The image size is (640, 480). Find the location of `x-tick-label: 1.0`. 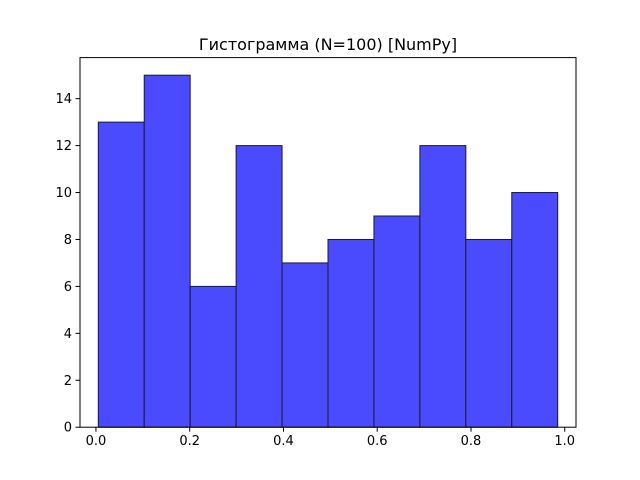

x-tick-label: 1.0 is located at coordinates (564, 441).